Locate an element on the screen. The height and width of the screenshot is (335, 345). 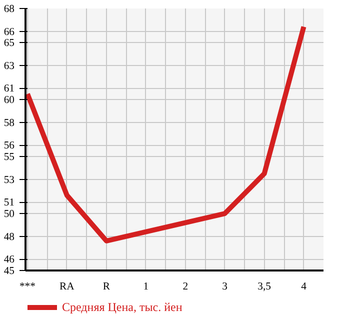
x-tick-label: RA is located at coordinates (67, 287).